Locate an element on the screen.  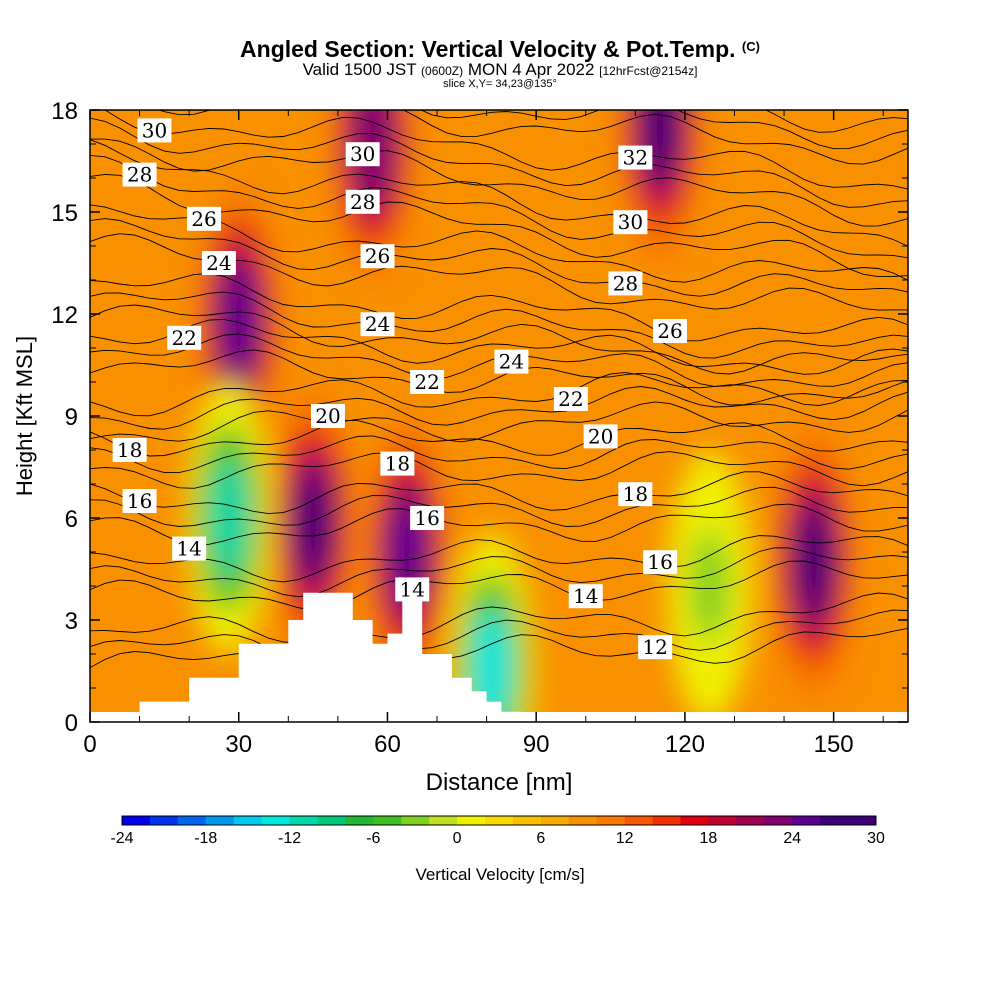
y-tick-label: 18 is located at coordinates (64, 111).